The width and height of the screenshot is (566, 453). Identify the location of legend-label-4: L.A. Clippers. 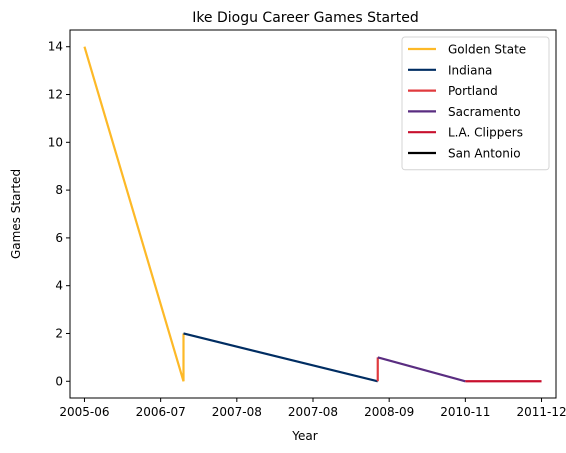
(485, 133).